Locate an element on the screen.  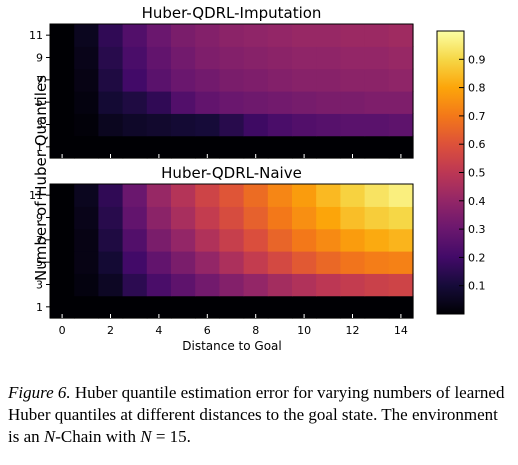
y-tick-label: 5 is located at coordinates (39, 262).